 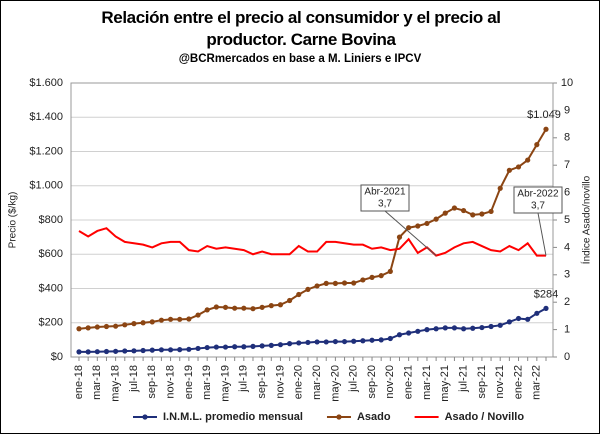 I want to click on y2-tick-label: 6, so click(x=567, y=193).